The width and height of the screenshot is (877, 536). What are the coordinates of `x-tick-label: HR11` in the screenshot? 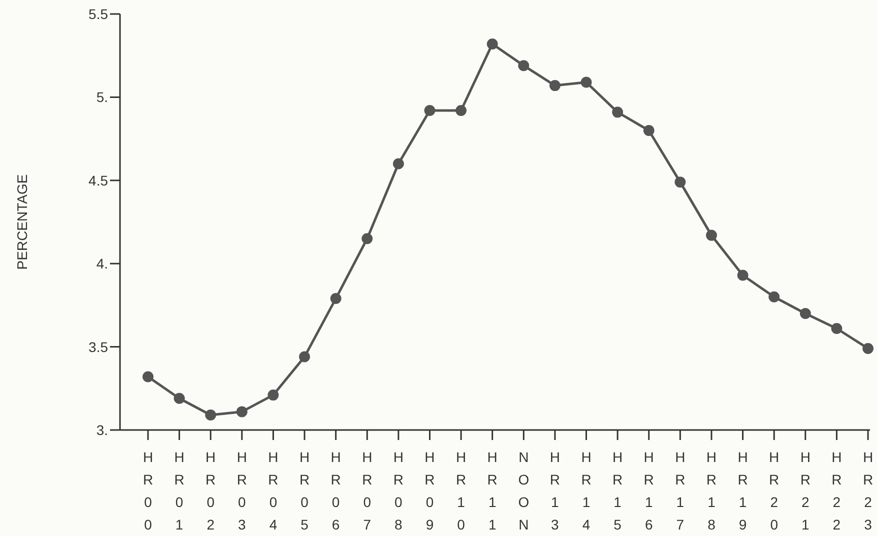 It's located at (492, 490).